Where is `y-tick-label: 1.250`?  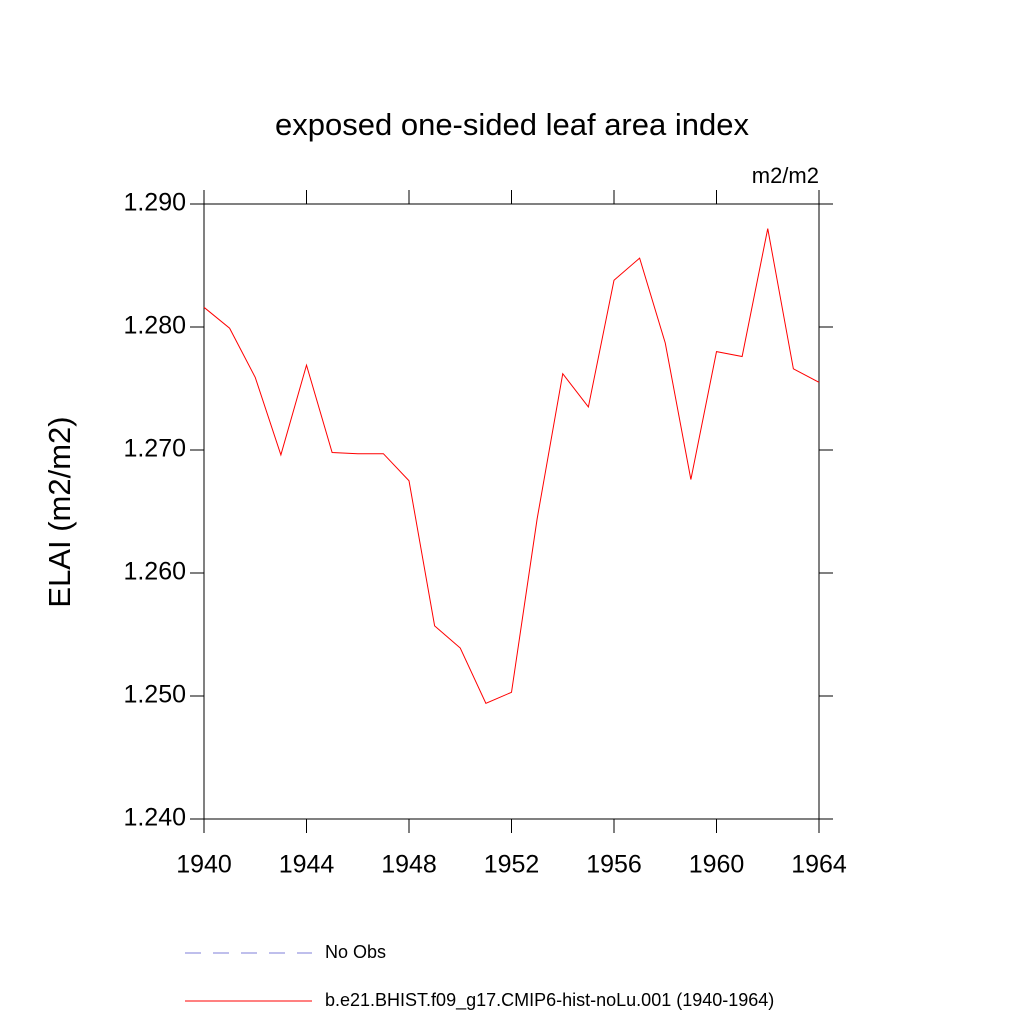
y-tick-label: 1.250 is located at coordinates (154, 695).